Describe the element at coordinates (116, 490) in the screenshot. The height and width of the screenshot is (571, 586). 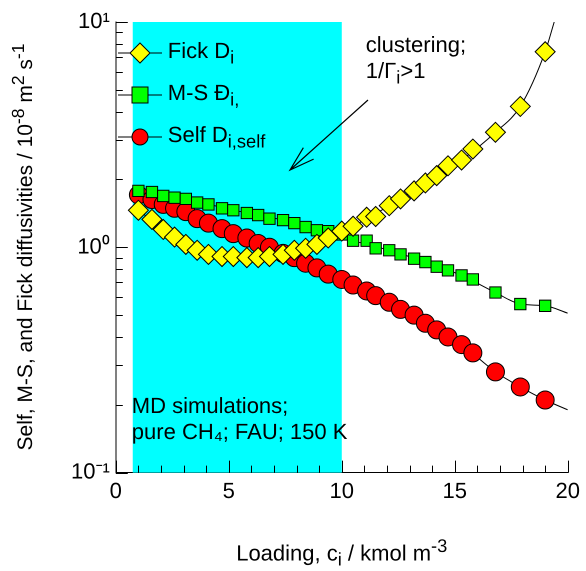
I see `x-tick-label: 0` at that location.